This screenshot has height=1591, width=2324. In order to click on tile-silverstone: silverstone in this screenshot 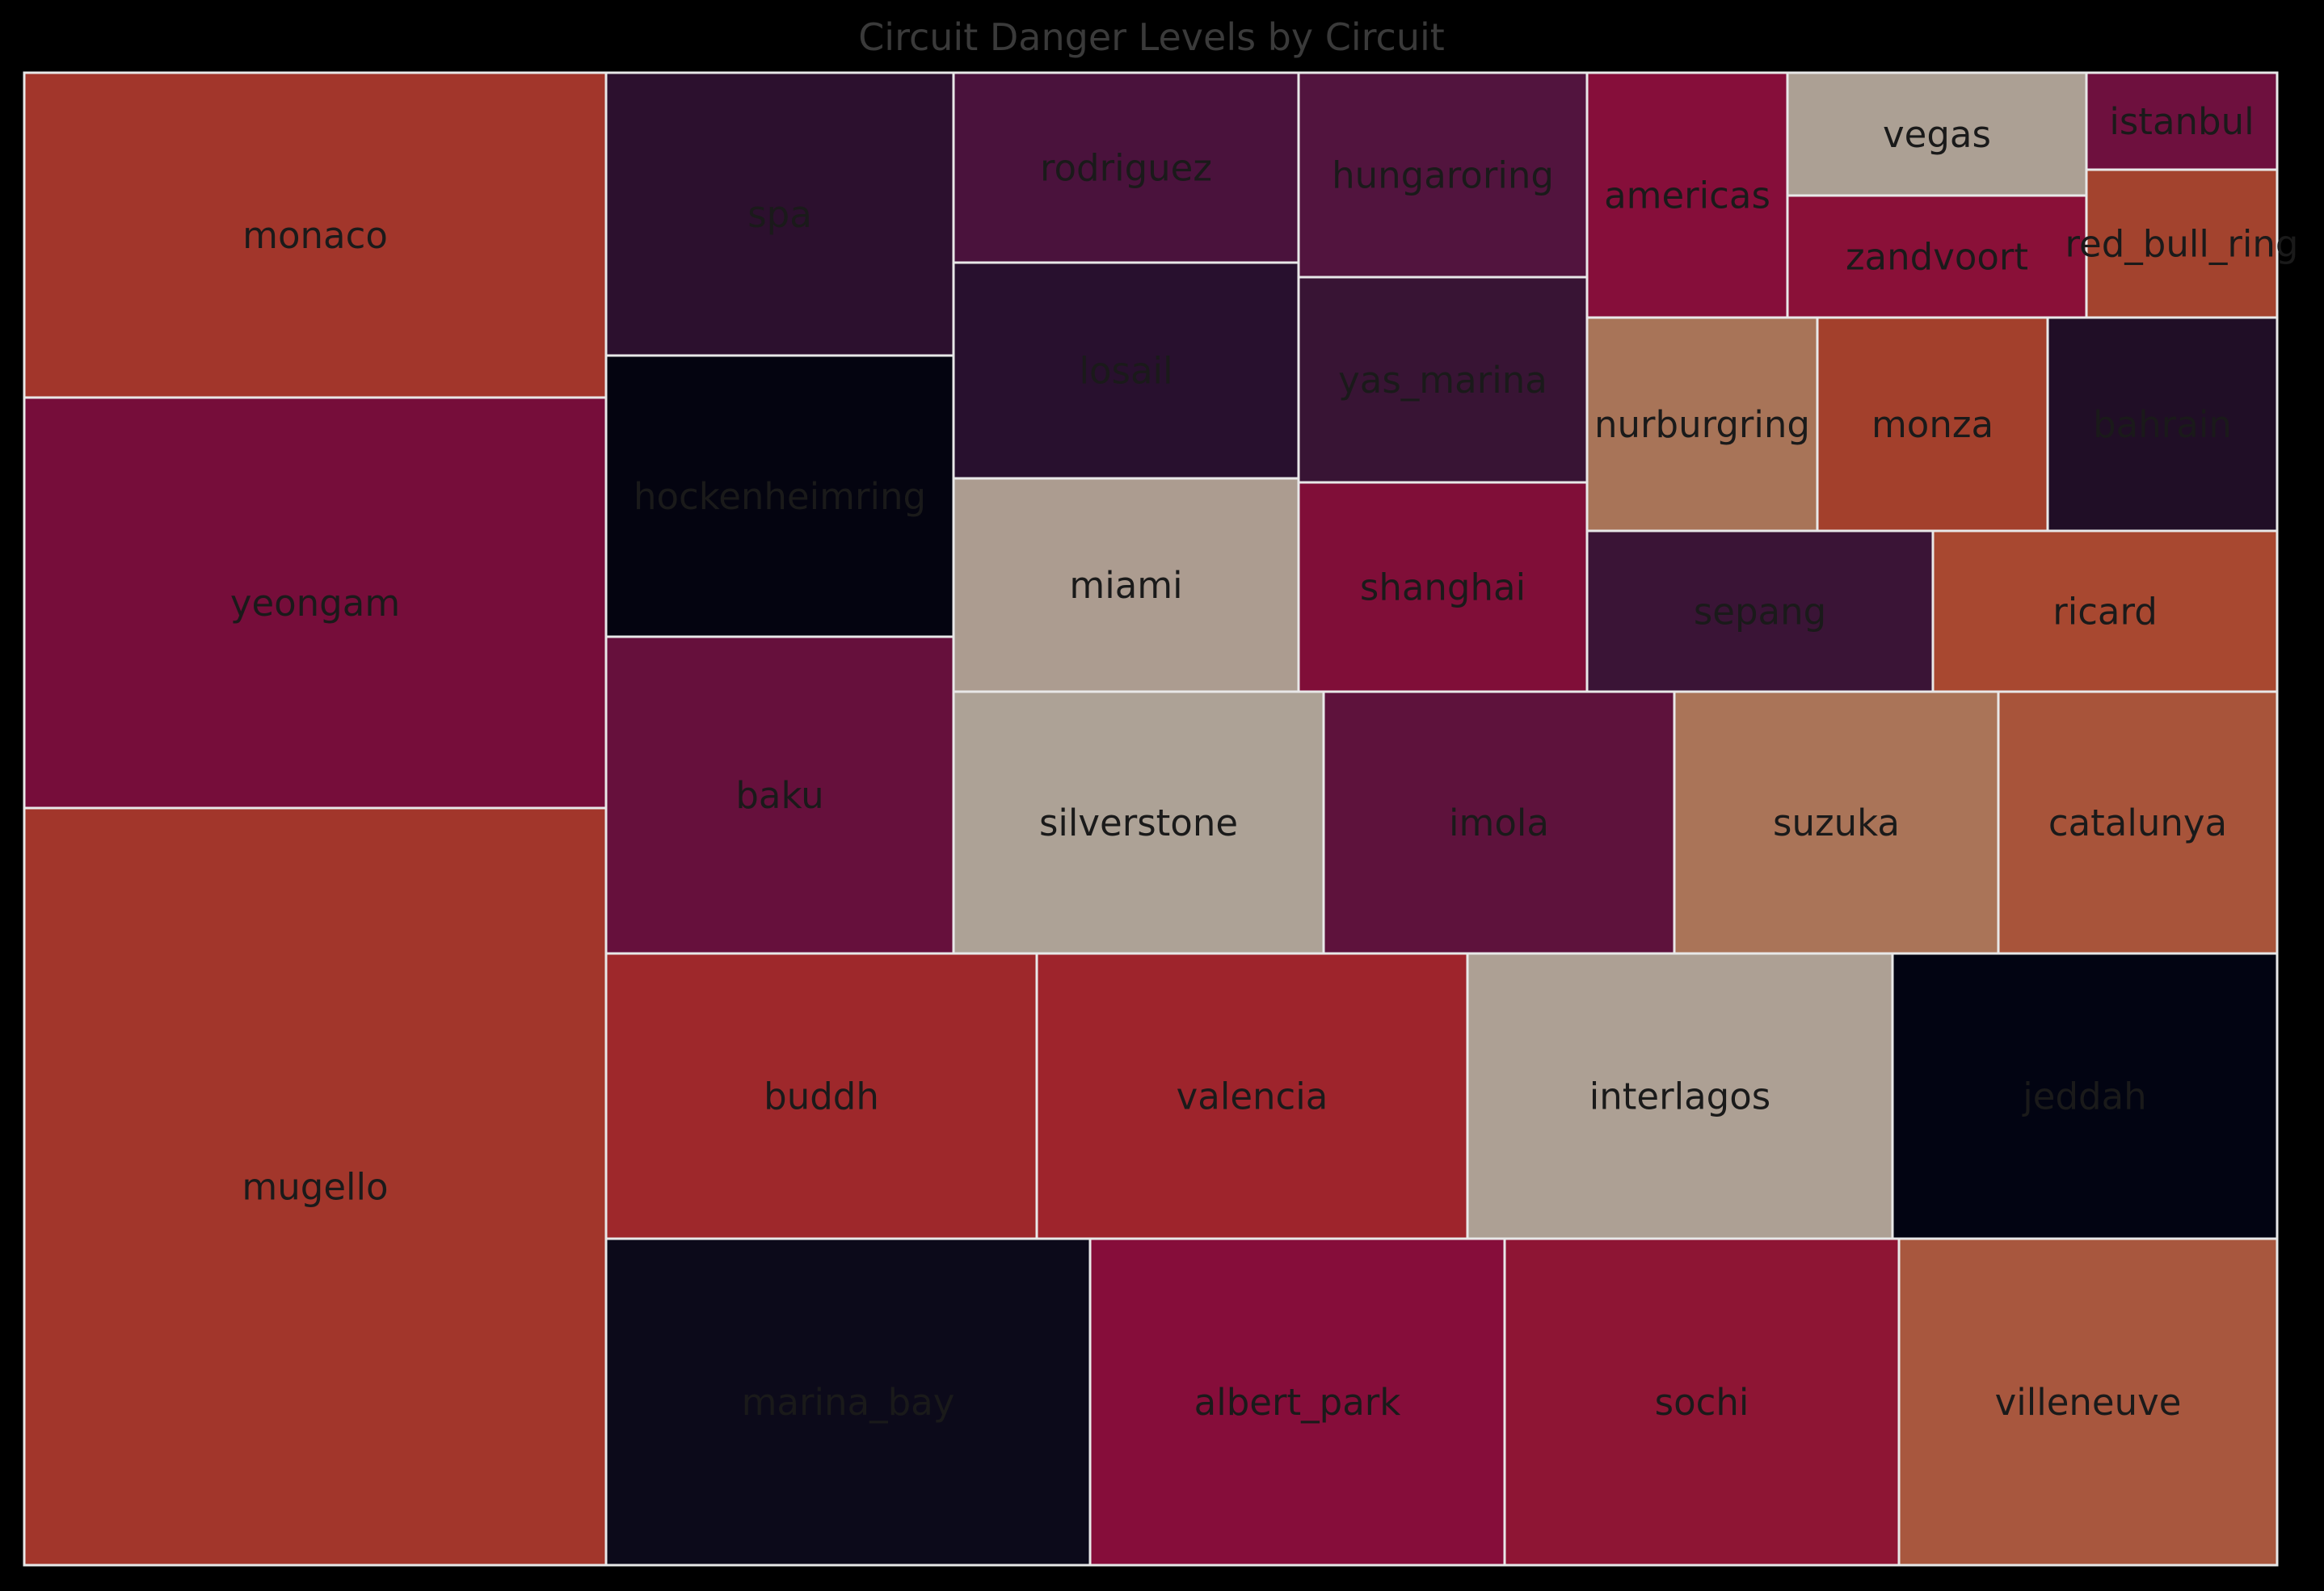, I will do `click(1138, 822)`.